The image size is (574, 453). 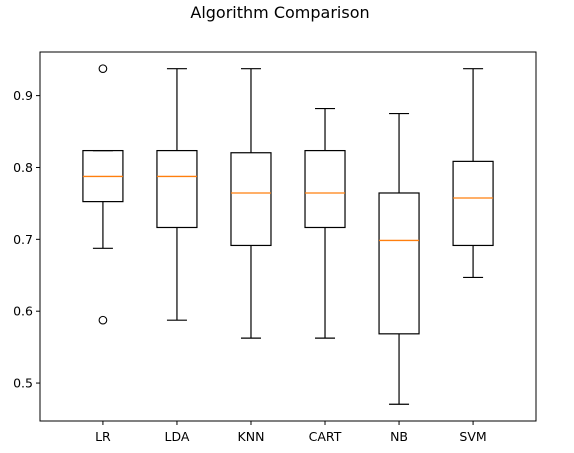 I want to click on chart-title: Algorithm Comparison, so click(x=279, y=12).